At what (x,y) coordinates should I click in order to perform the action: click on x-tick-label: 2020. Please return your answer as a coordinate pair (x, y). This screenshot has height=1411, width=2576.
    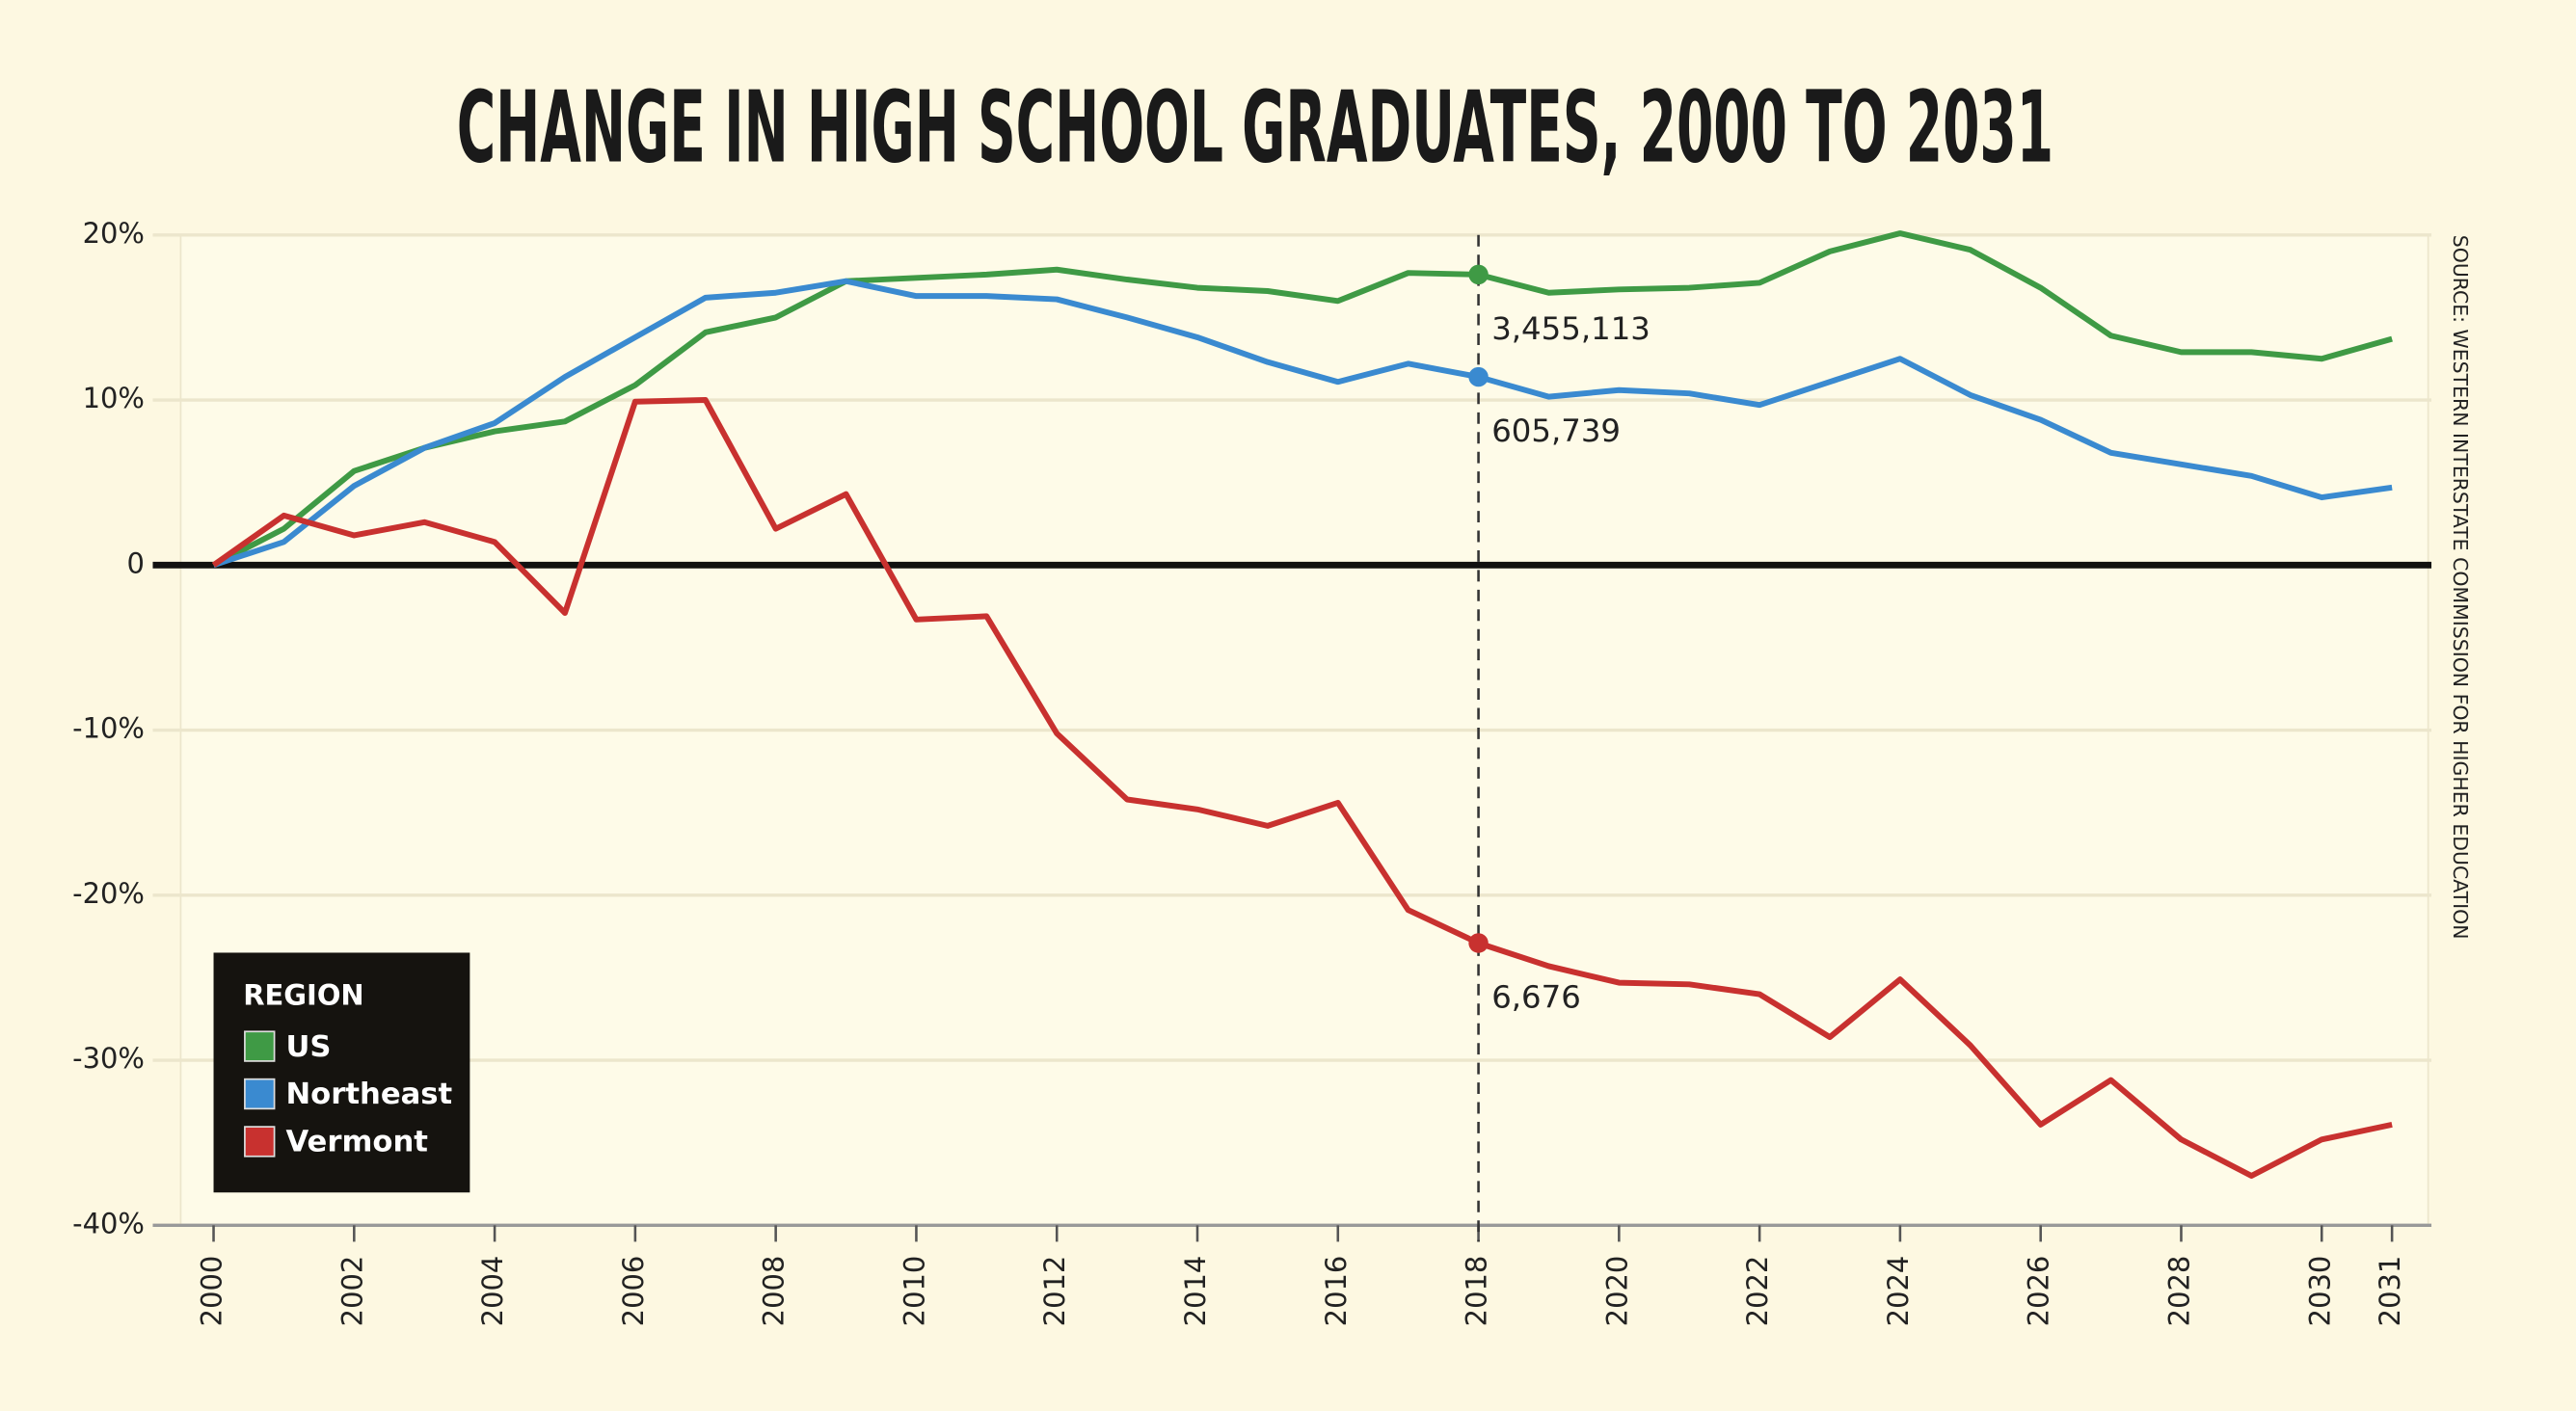
    Looking at the image, I should click on (1617, 1292).